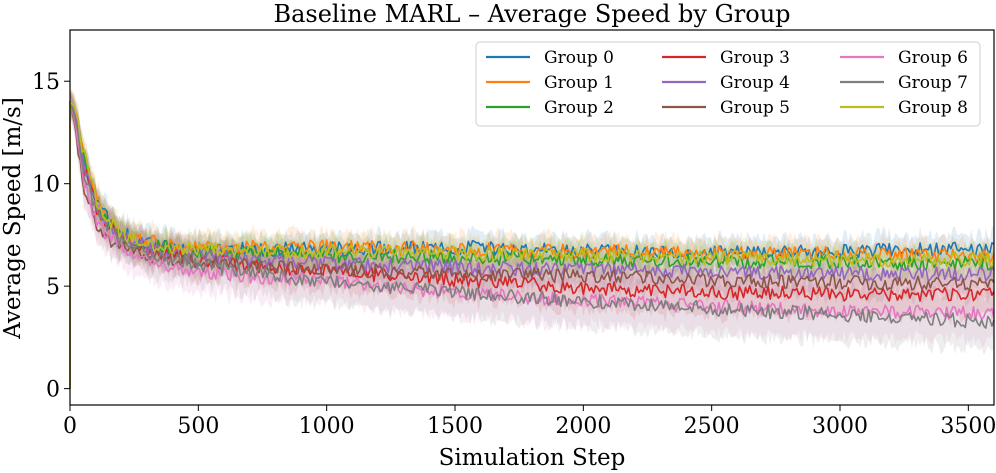 The width and height of the screenshot is (996, 473). I want to click on legend-label: Group 8, so click(933, 108).